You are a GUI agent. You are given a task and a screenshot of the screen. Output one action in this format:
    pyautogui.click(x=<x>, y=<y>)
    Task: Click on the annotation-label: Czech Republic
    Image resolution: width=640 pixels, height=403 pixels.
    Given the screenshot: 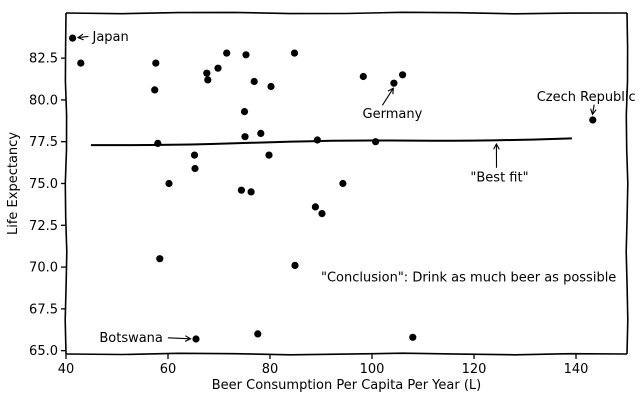 What is the action you would take?
    pyautogui.click(x=586, y=97)
    